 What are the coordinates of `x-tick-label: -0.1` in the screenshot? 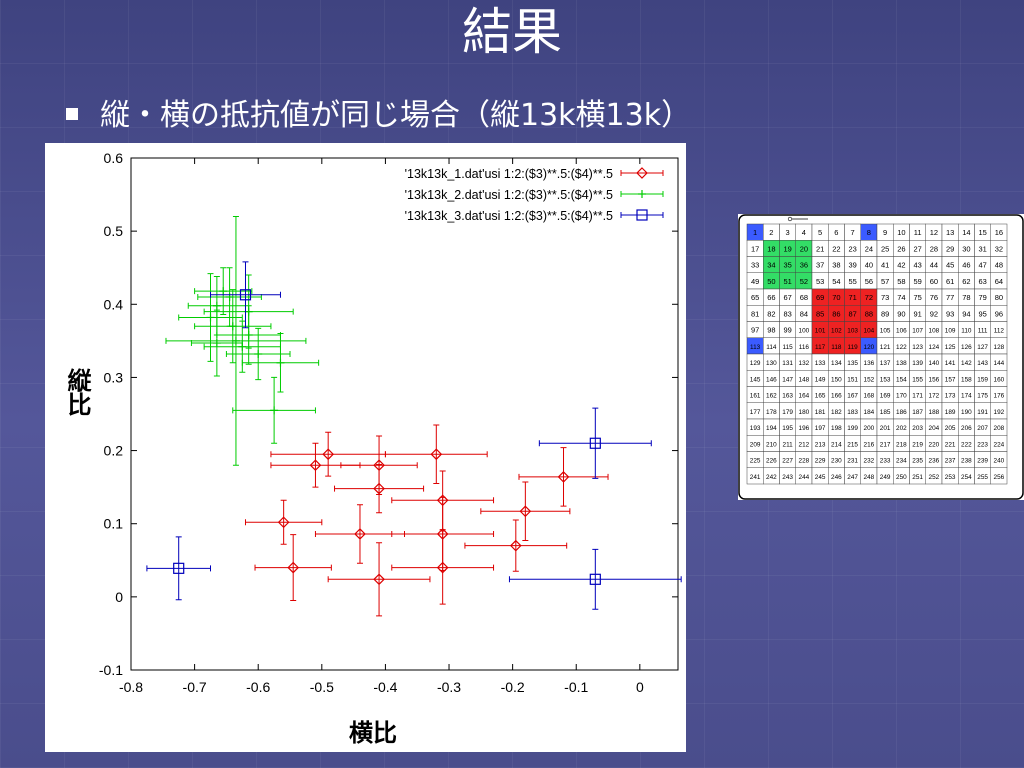 It's located at (576, 687).